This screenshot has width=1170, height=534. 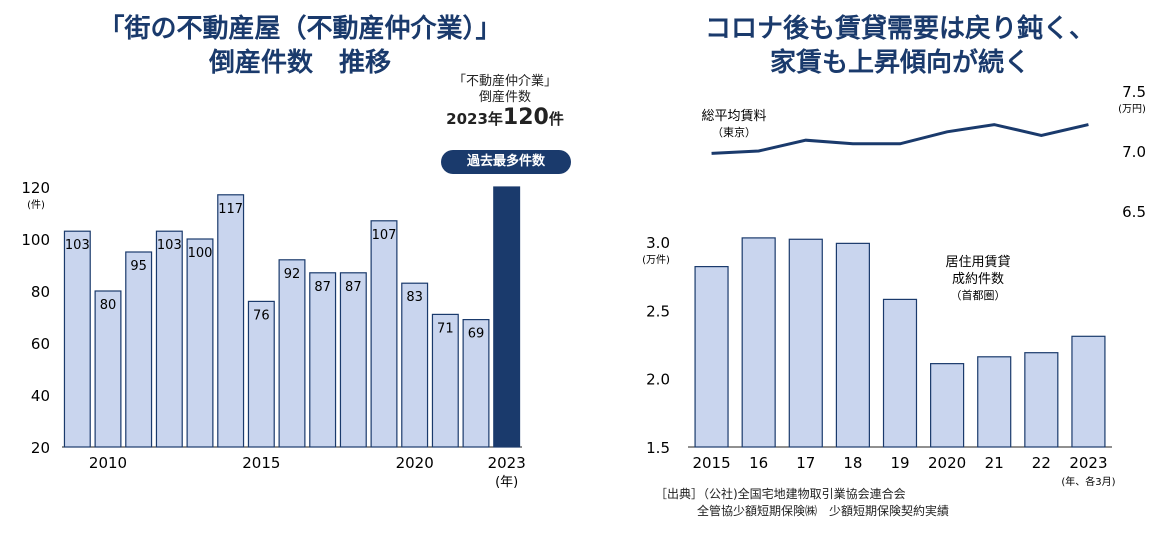 What do you see at coordinates (556, 119) in the screenshot?
I see `callout-unit: 件` at bounding box center [556, 119].